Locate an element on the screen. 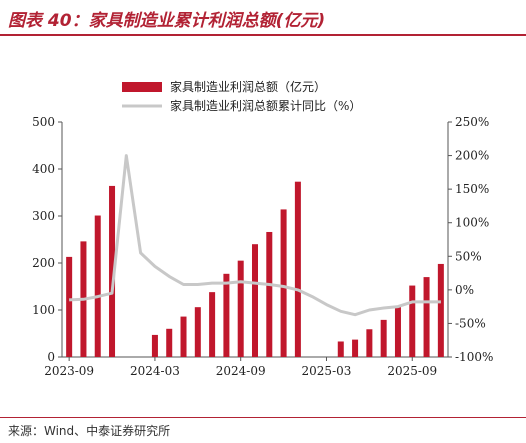 The height and width of the screenshot is (443, 526). right-tick-label: 100% is located at coordinates (472, 223).